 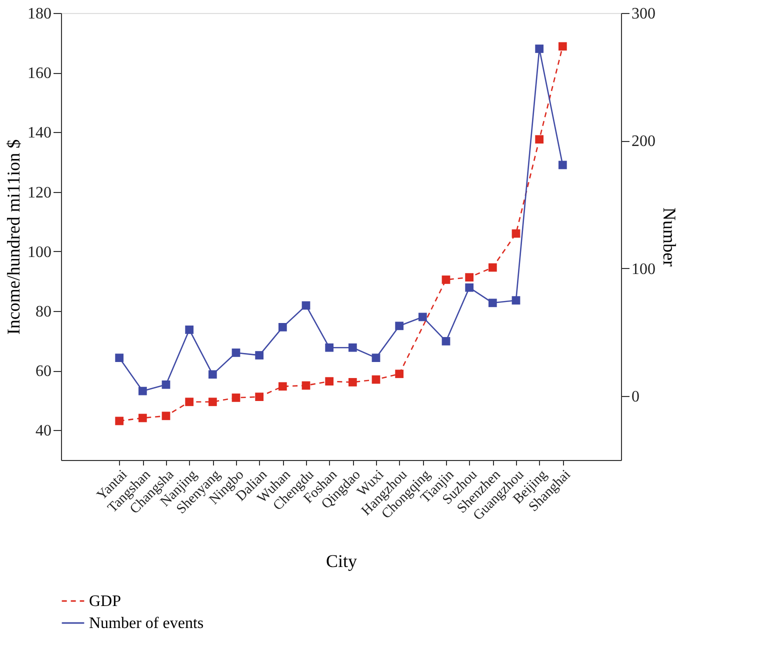 I want to click on y2-axis-title: Number, so click(x=670, y=237).